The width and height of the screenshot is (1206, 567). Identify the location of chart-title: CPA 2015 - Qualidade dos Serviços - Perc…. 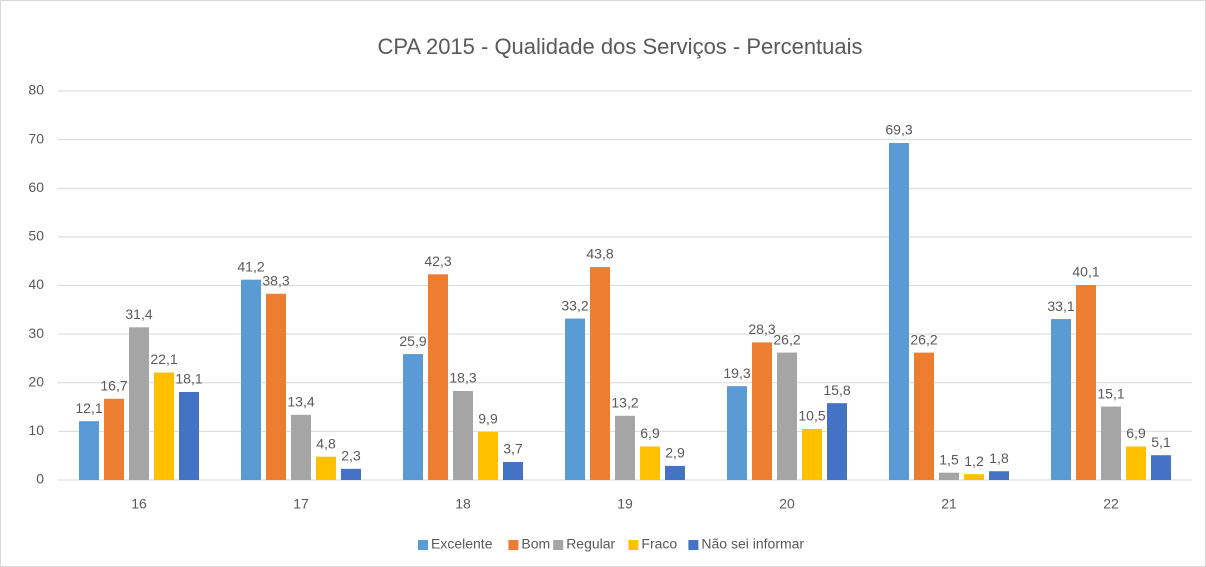
(619, 46).